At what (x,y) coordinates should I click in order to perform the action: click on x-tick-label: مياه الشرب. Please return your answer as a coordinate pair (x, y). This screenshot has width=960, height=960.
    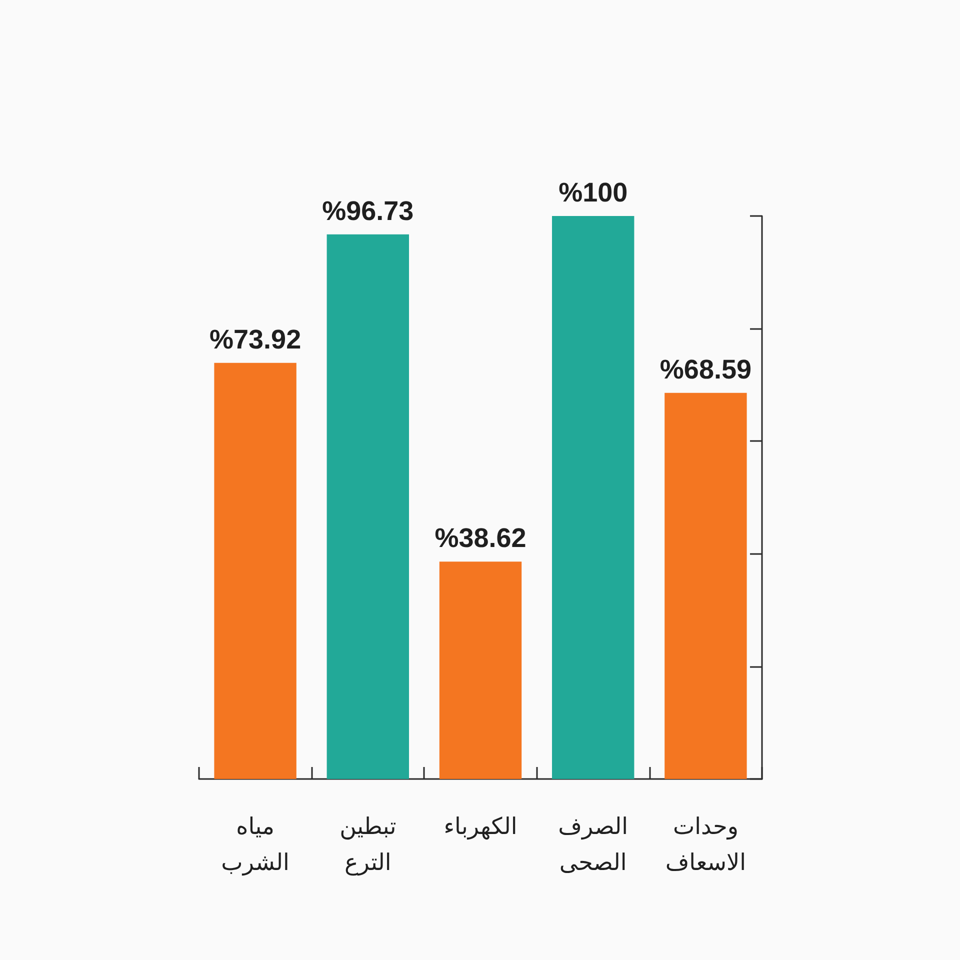
    Looking at the image, I should click on (255, 845).